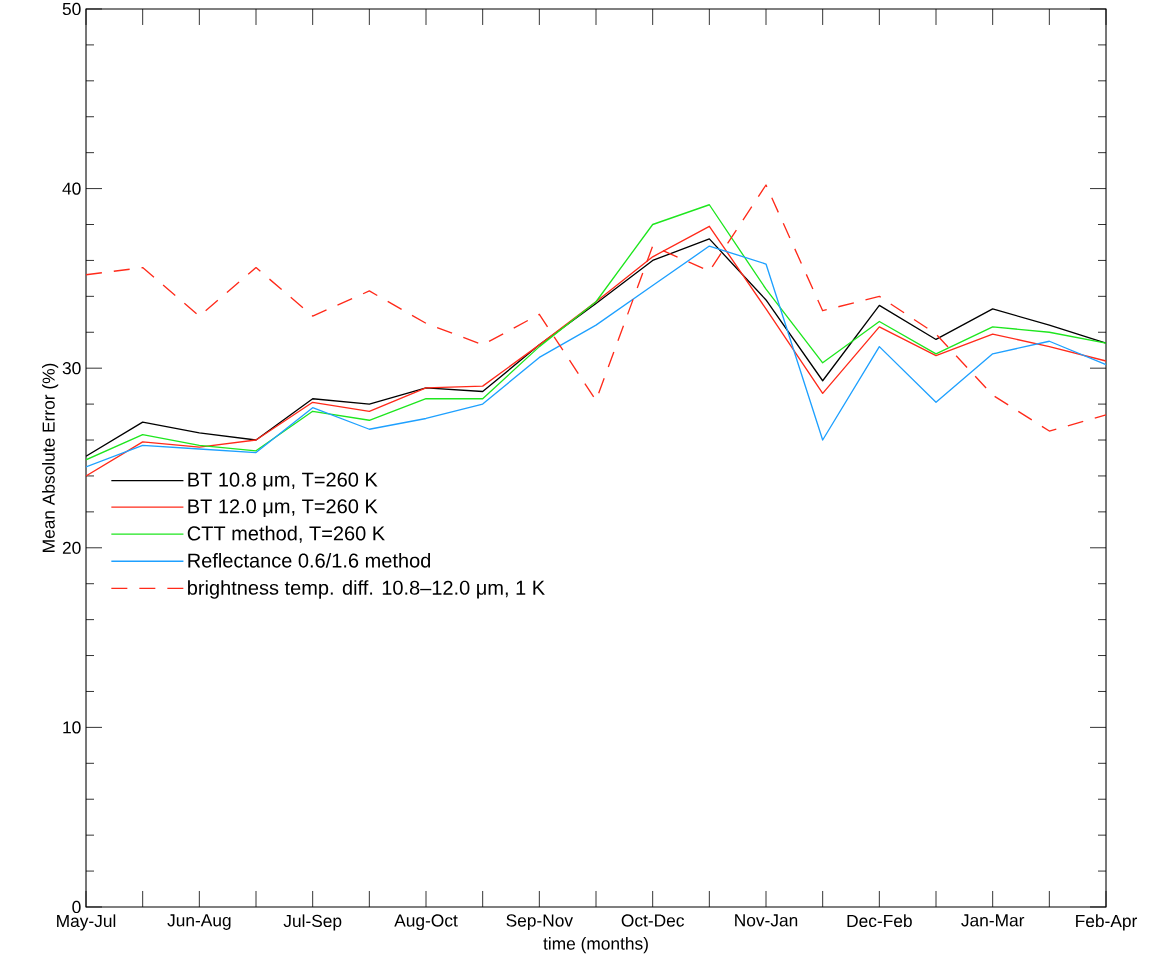 The image size is (1156, 973). What do you see at coordinates (286, 534) in the screenshot?
I see `legend-label: CTT method, T=260 K` at bounding box center [286, 534].